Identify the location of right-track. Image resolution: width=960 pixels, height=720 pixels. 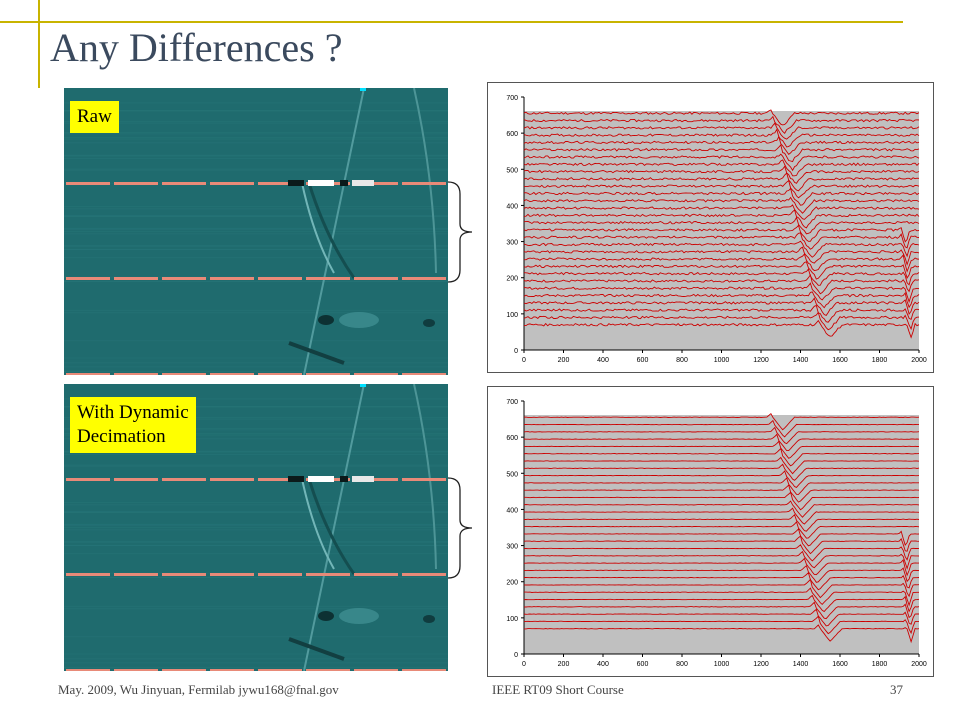
(425, 477).